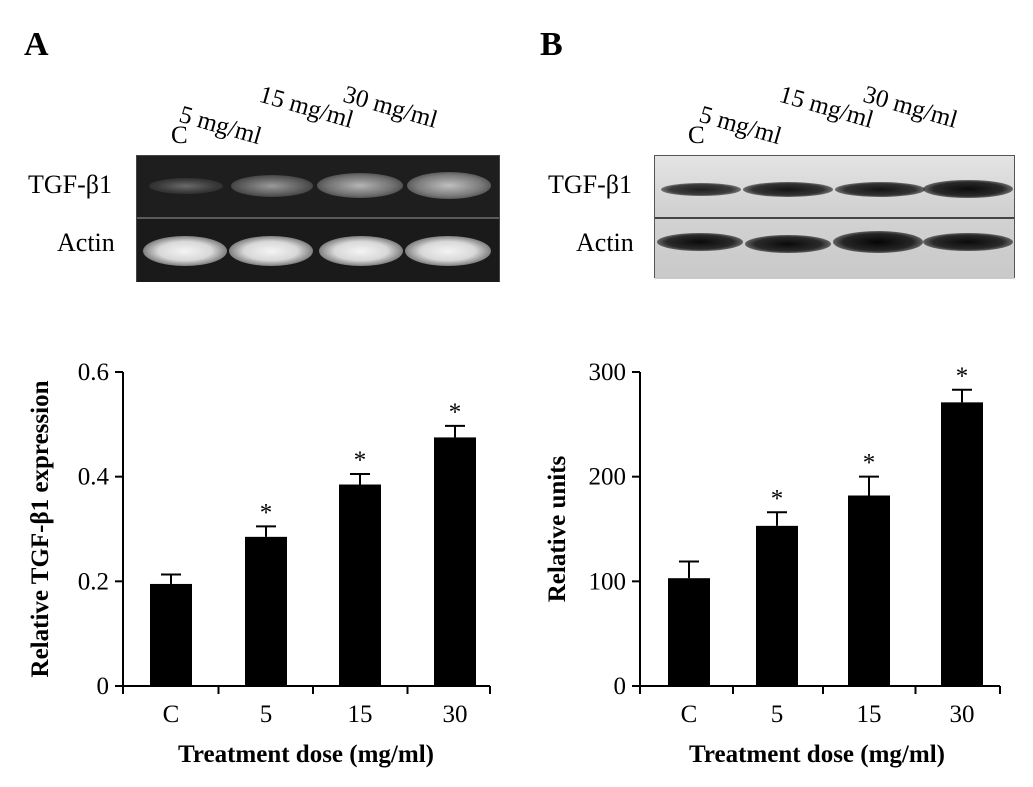 The image size is (1033, 787). I want to click on blot-b-tgf-row, so click(834, 186).